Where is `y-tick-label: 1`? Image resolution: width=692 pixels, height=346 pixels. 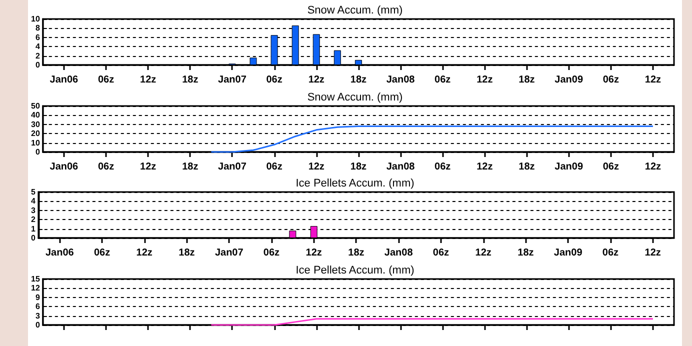
y-tick-label: 1 is located at coordinates (33, 229).